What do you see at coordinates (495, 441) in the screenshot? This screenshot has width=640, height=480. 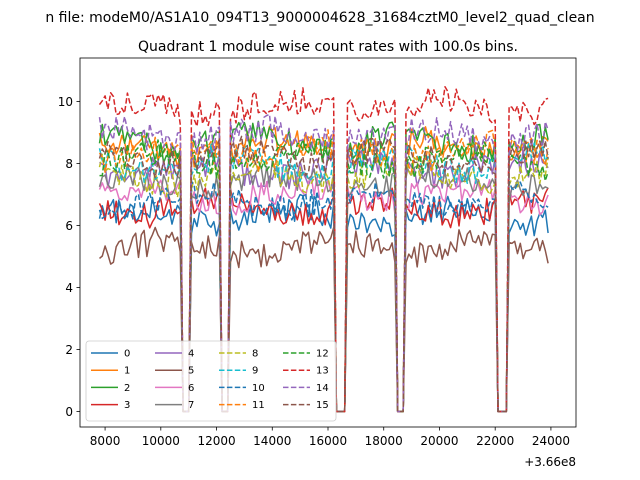 I see `x-tick-label: 22000` at bounding box center [495, 441].